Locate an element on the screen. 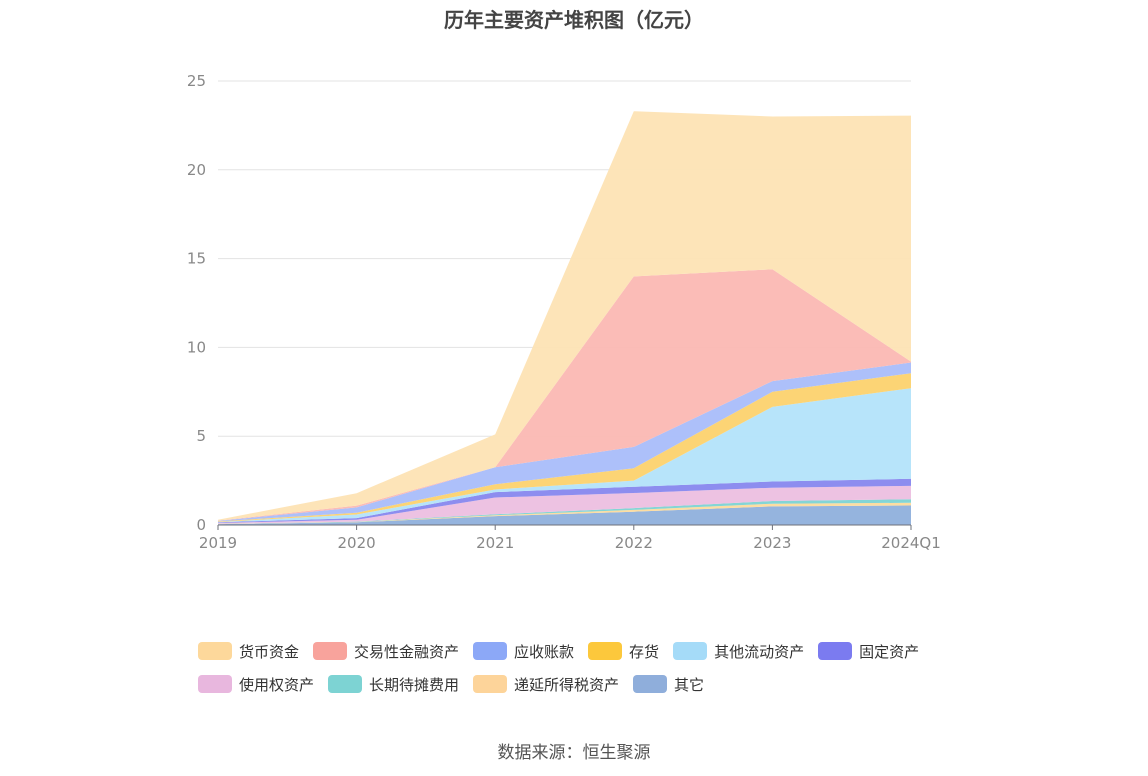 The height and width of the screenshot is (776, 1148). legend-item: 其它 is located at coordinates (668, 684).